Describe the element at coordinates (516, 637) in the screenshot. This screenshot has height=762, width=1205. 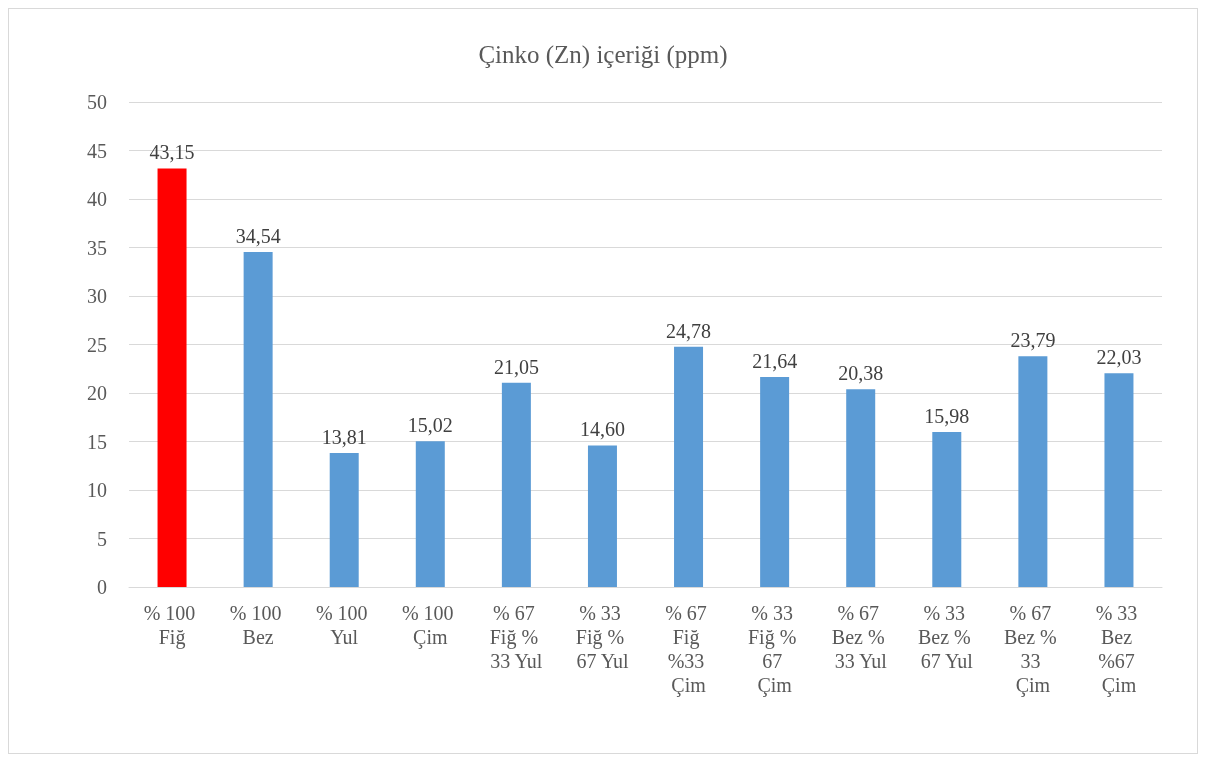
I see `x-tick-label: % 67 Fiğ % 33 Yul` at that location.